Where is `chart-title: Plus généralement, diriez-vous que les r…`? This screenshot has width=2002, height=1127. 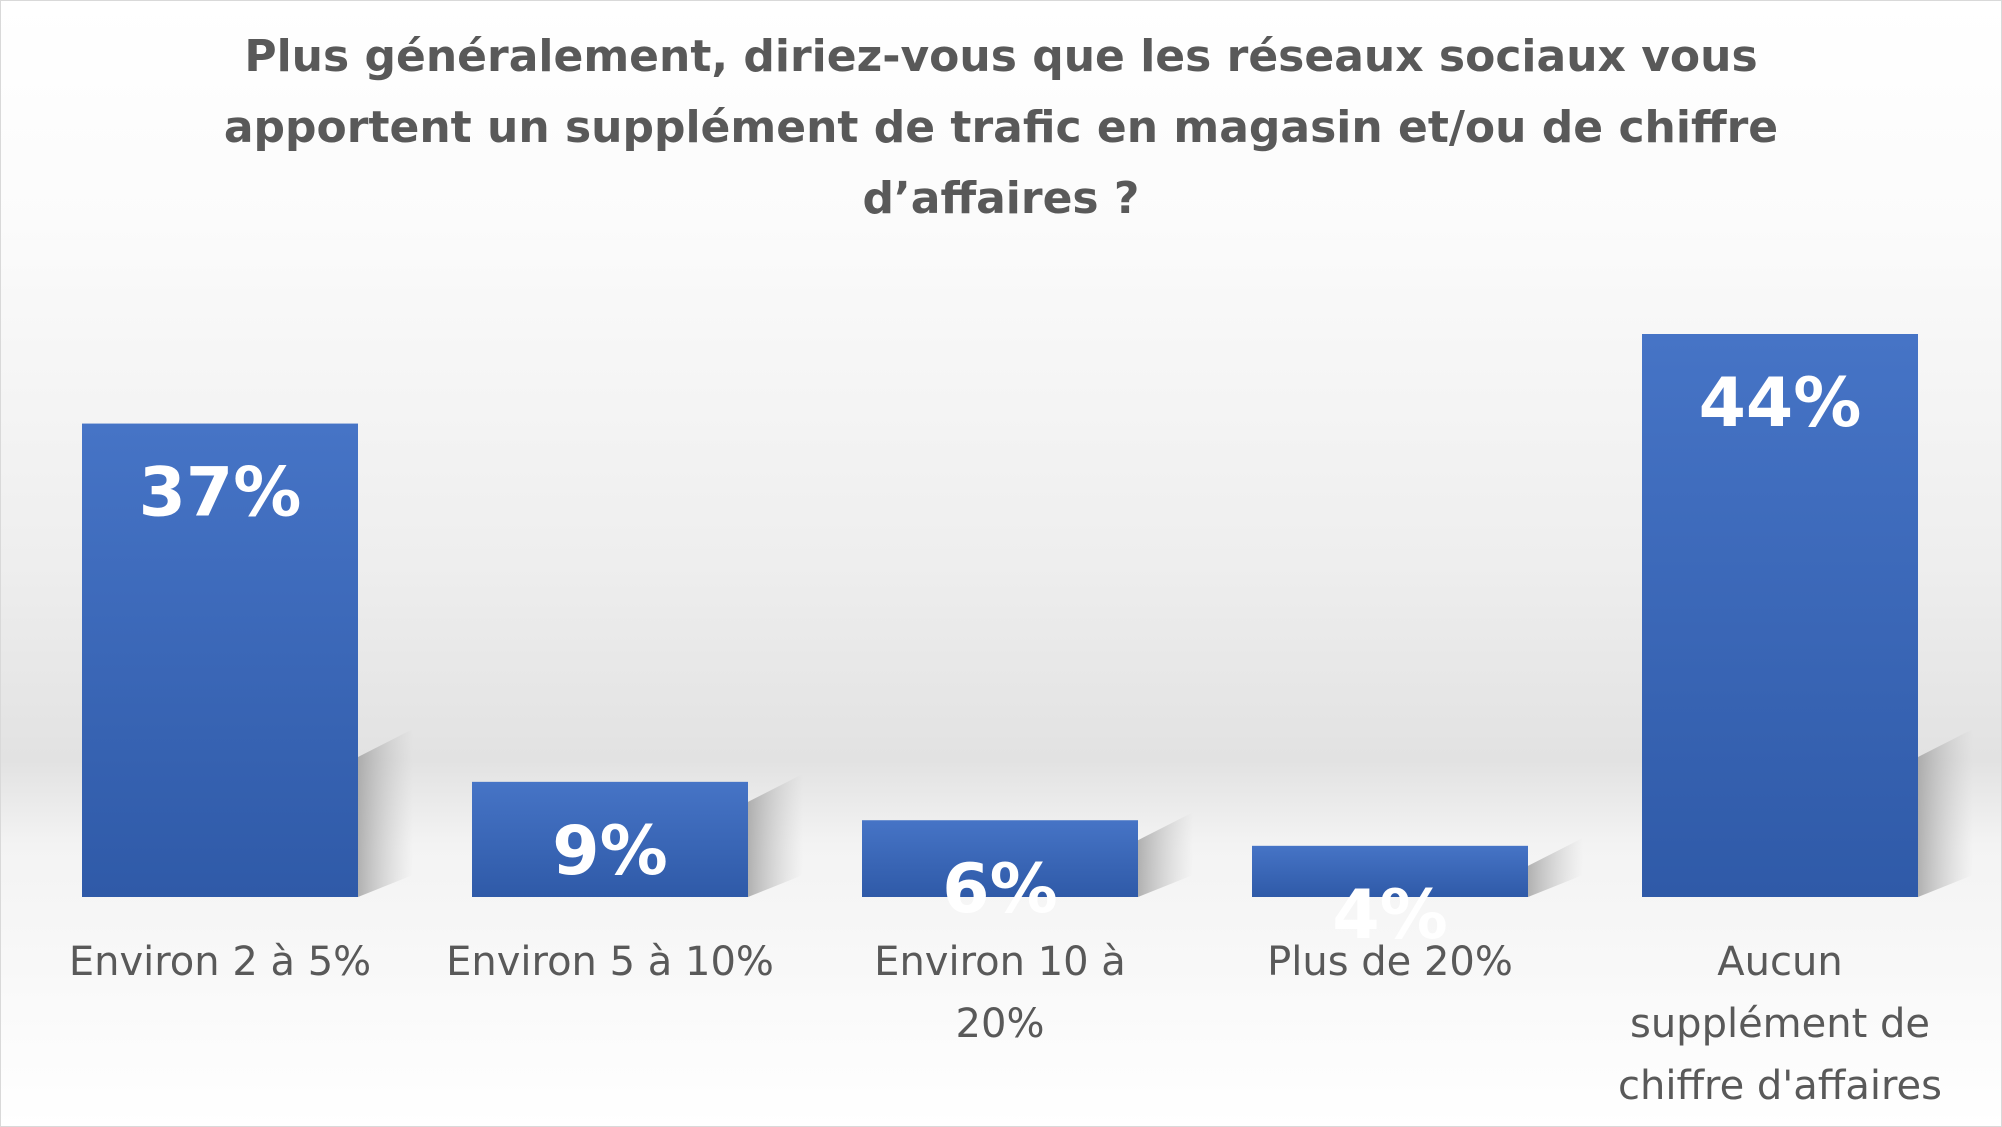 chart-title: Plus généralement, diriez-vous que les r… is located at coordinates (1001, 127).